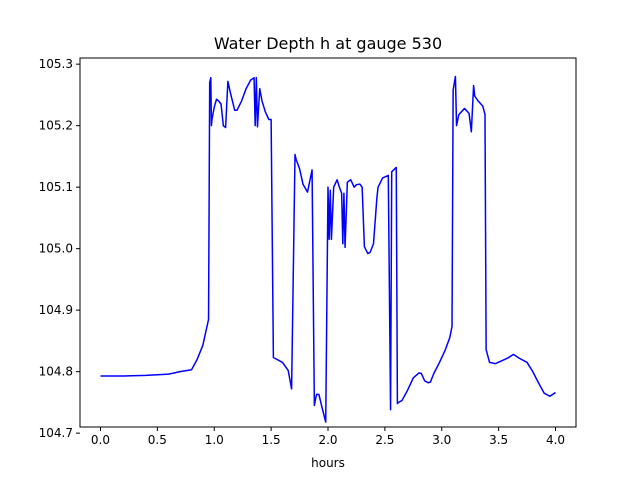 The width and height of the screenshot is (640, 480). What do you see at coordinates (441, 440) in the screenshot?
I see `x-tick-label: 3.0` at bounding box center [441, 440].